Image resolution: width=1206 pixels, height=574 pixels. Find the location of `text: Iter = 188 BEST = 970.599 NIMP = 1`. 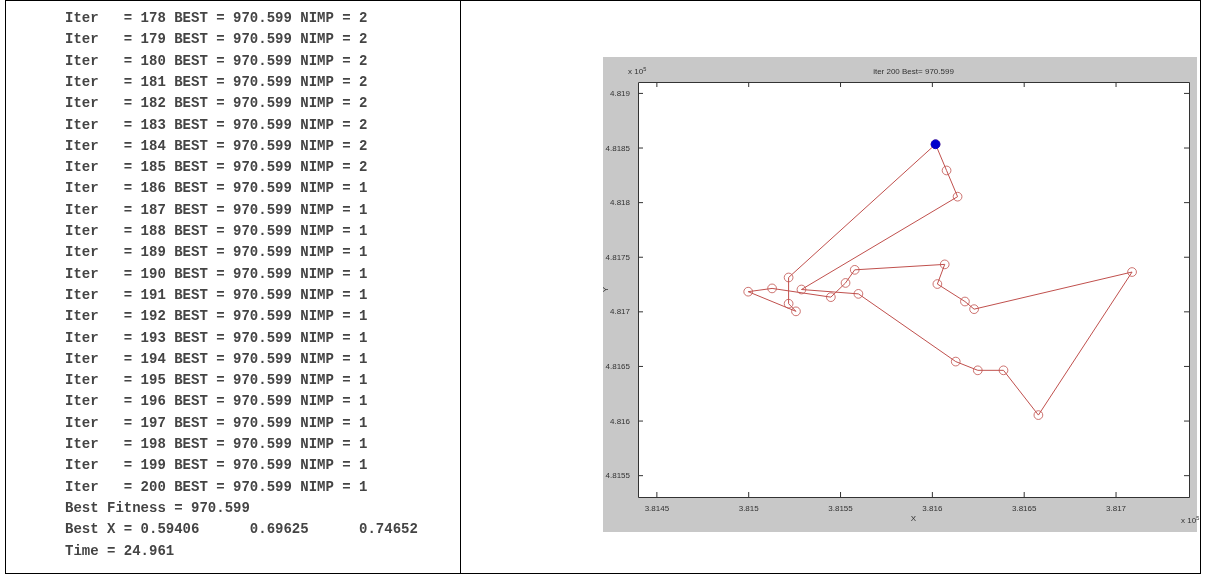

text: Iter = 188 BEST = 970.599 NIMP = 1 is located at coordinates (216, 231).